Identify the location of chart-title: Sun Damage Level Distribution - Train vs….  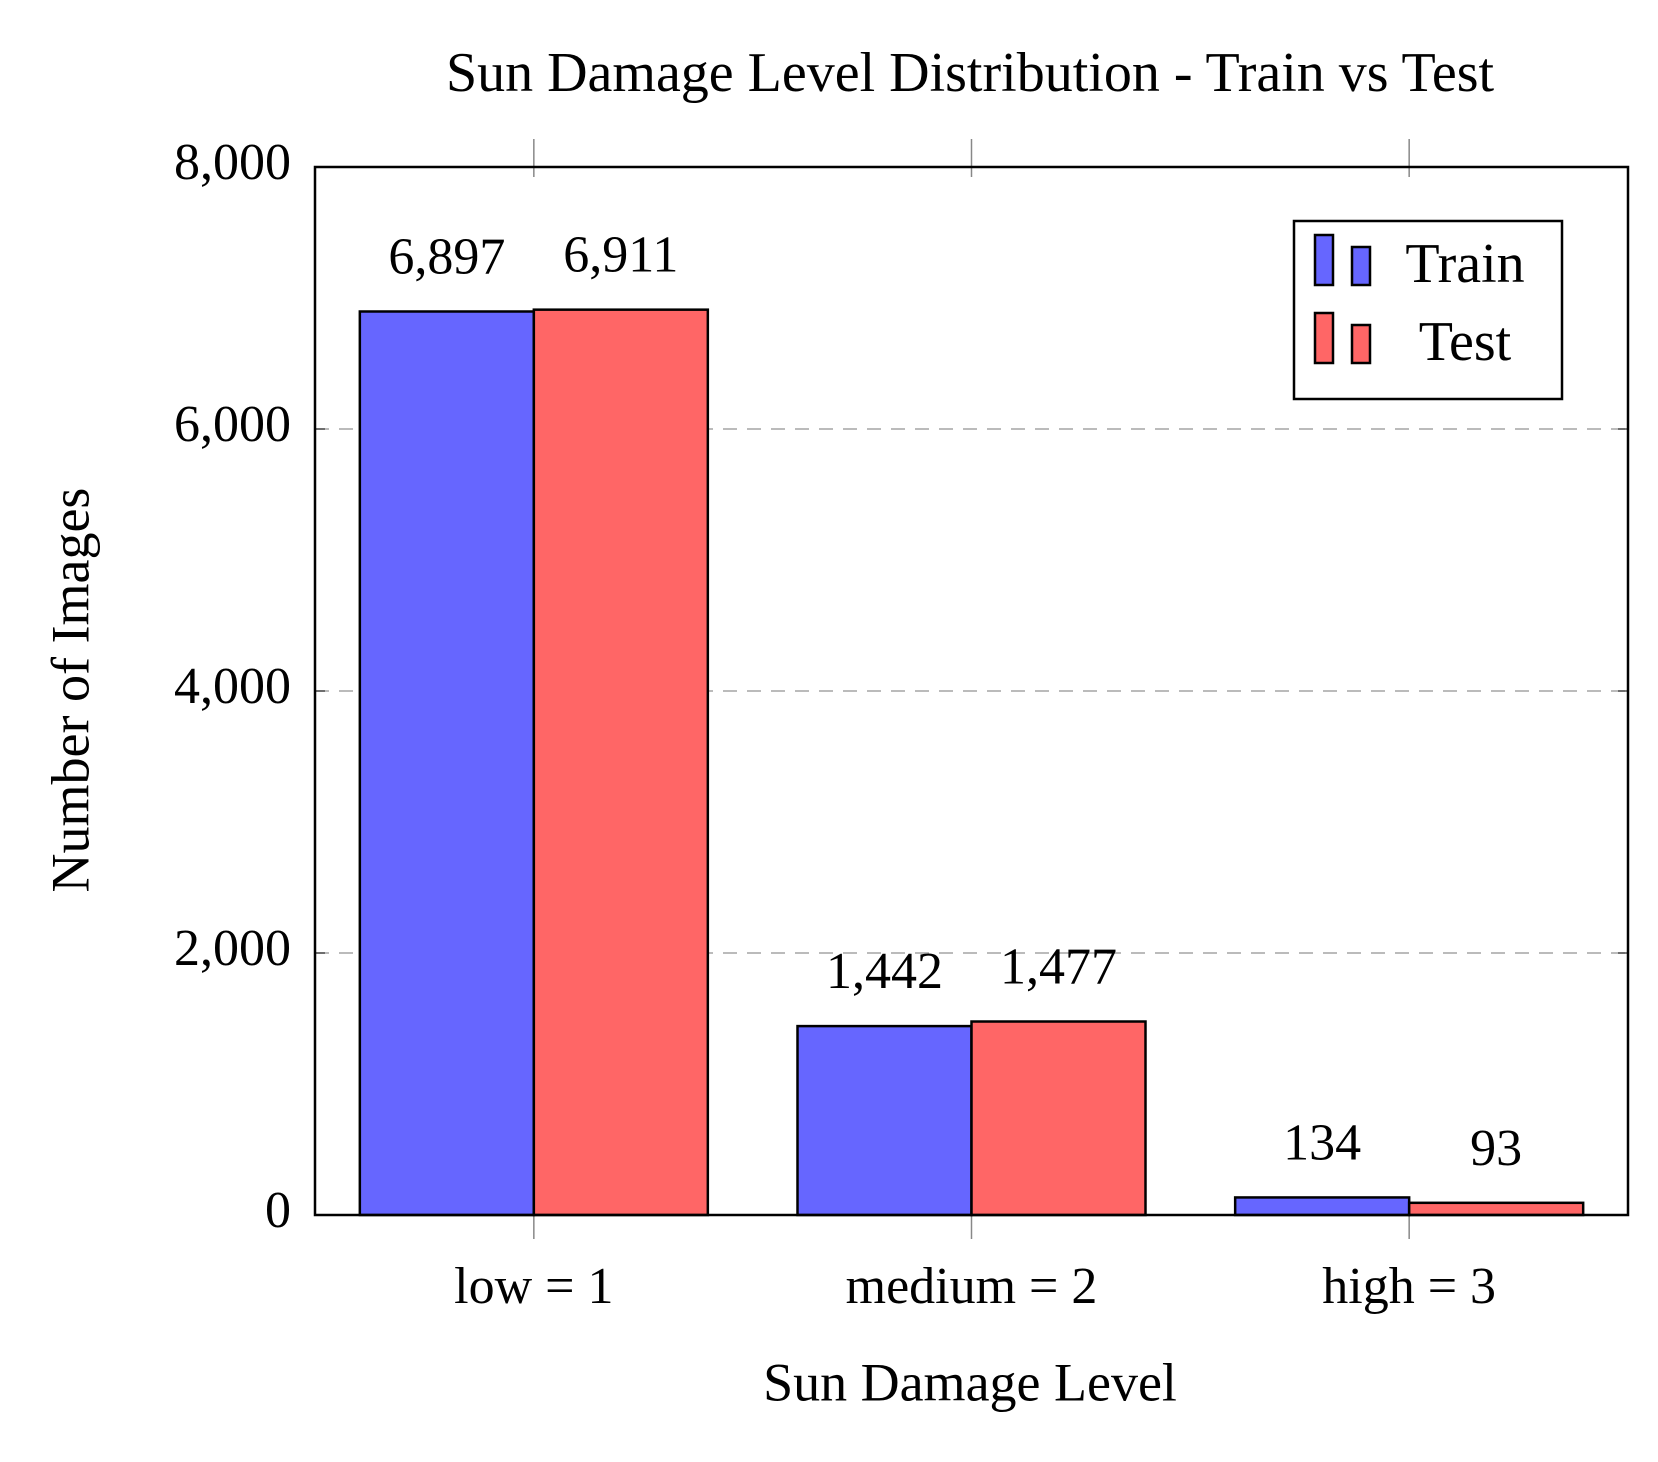
(970, 73).